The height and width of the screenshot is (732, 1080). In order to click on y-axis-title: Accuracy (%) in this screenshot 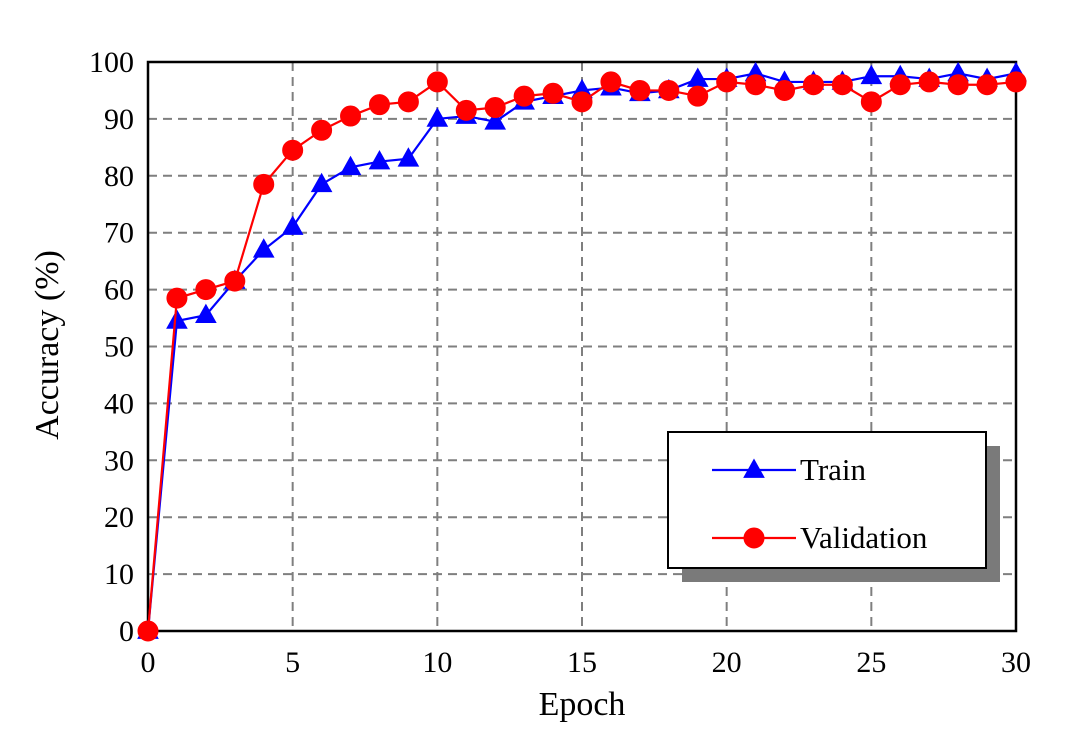, I will do `click(47, 345)`.